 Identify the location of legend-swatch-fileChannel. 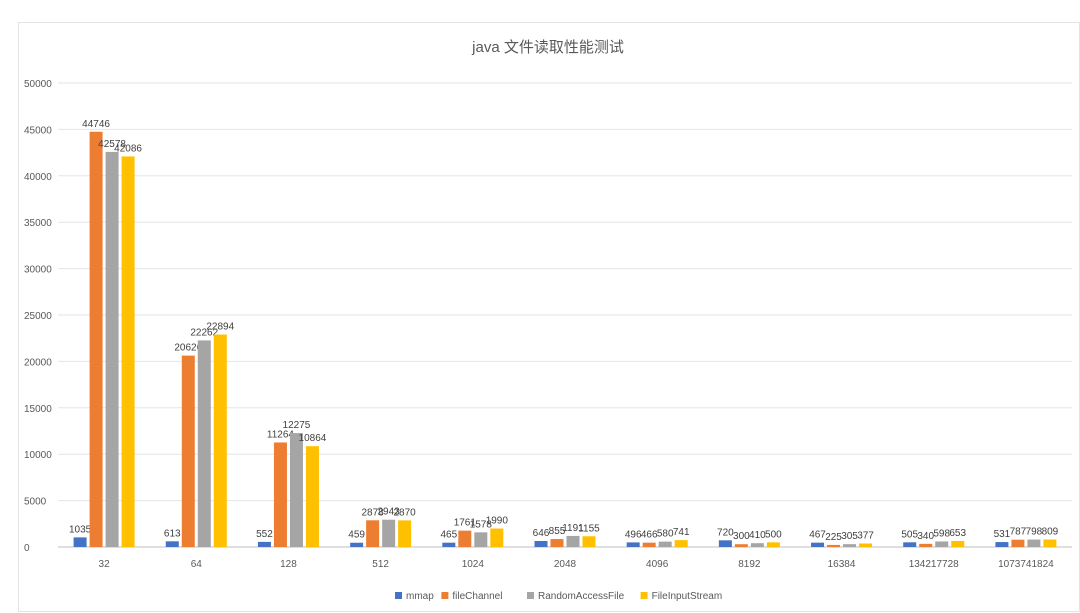
(445, 595).